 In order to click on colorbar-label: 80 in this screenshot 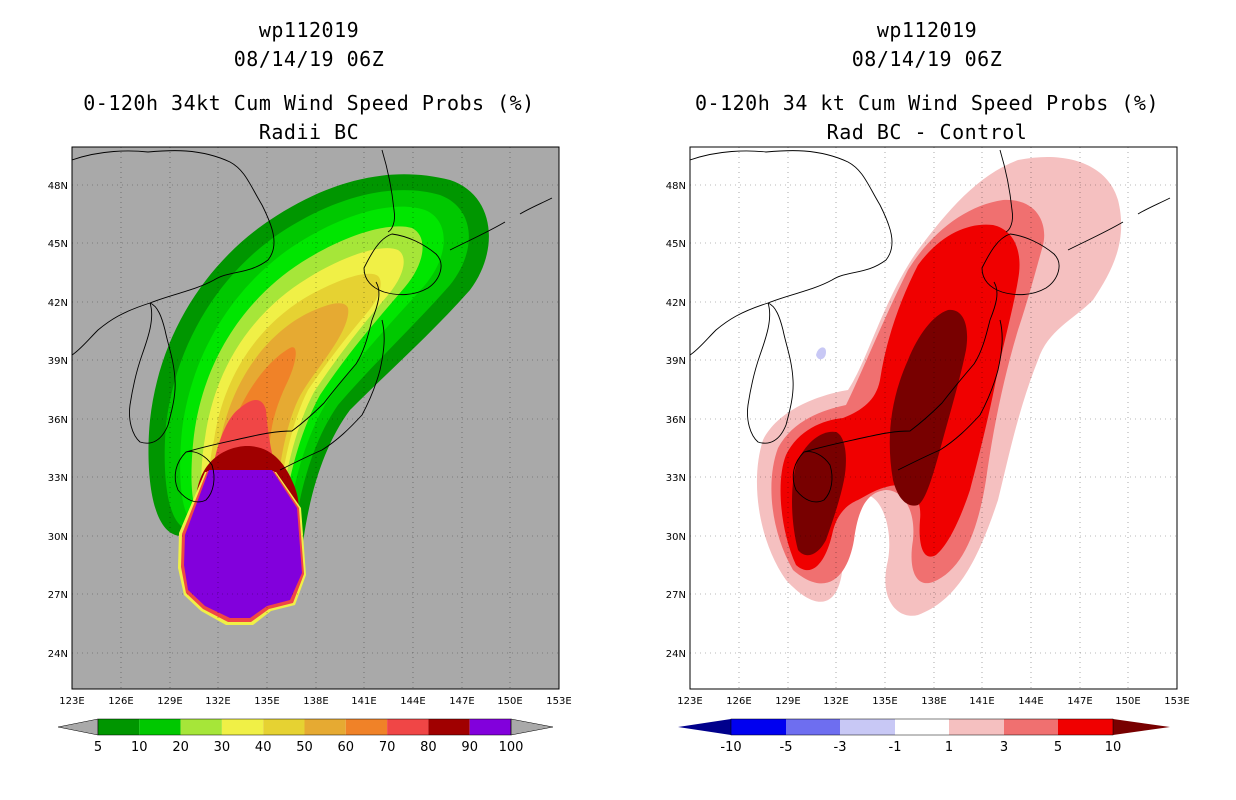, I will do `click(428, 747)`.